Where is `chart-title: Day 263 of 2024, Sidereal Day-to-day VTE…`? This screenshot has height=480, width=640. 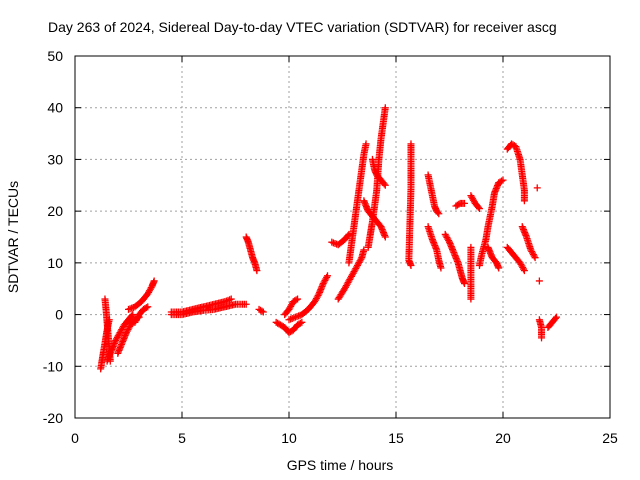
chart-title: Day 263 of 2024, Sidereal Day-to-day VTE… is located at coordinates (302, 27).